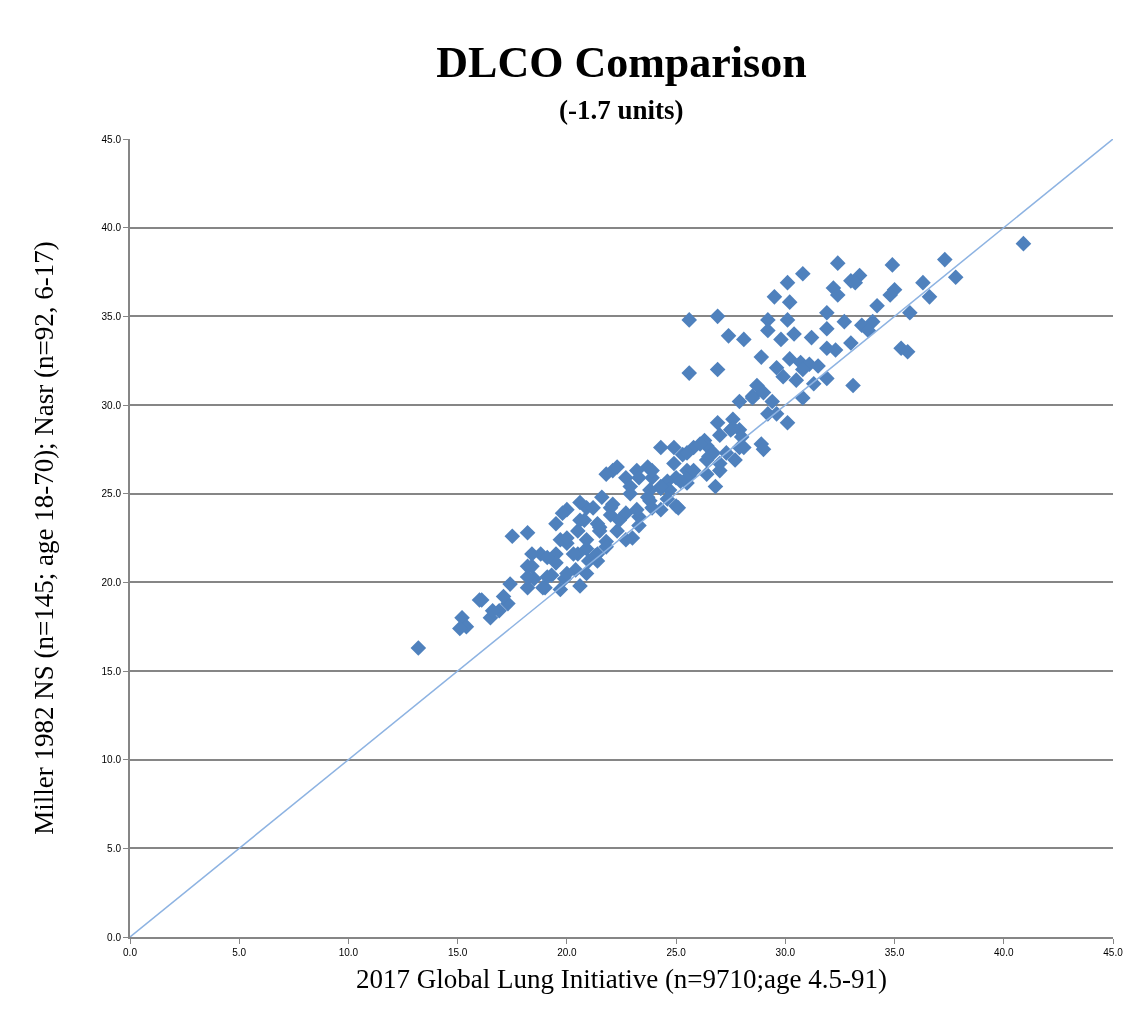 The image size is (1135, 1024). Describe the element at coordinates (621, 978) in the screenshot. I see `x-axis-title: 2017 Global Lung Initiative (n=9710;age 4.5-91)` at that location.